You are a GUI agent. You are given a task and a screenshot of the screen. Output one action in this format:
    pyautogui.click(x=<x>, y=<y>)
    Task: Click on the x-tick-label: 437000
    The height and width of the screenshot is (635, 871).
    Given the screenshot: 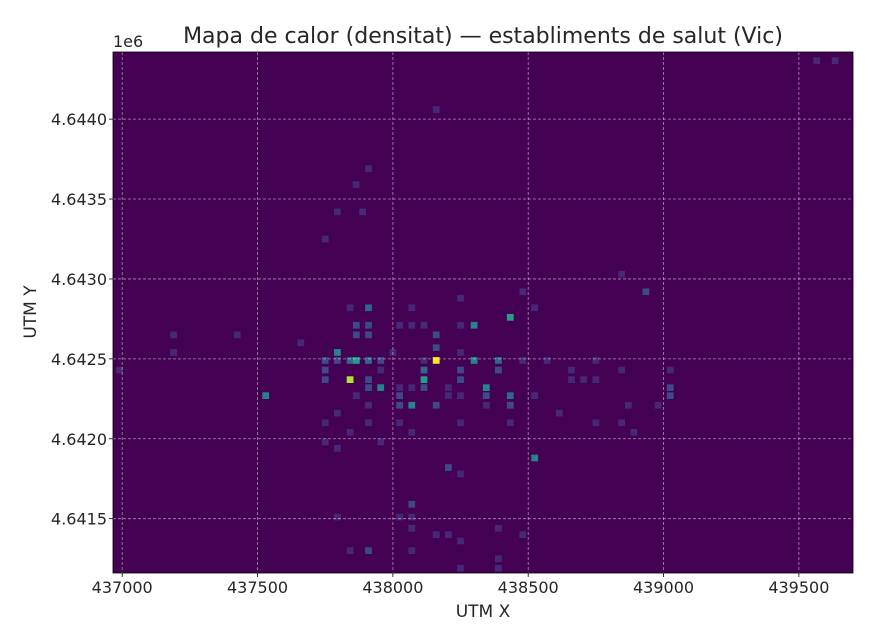 What is the action you would take?
    pyautogui.click(x=122, y=587)
    